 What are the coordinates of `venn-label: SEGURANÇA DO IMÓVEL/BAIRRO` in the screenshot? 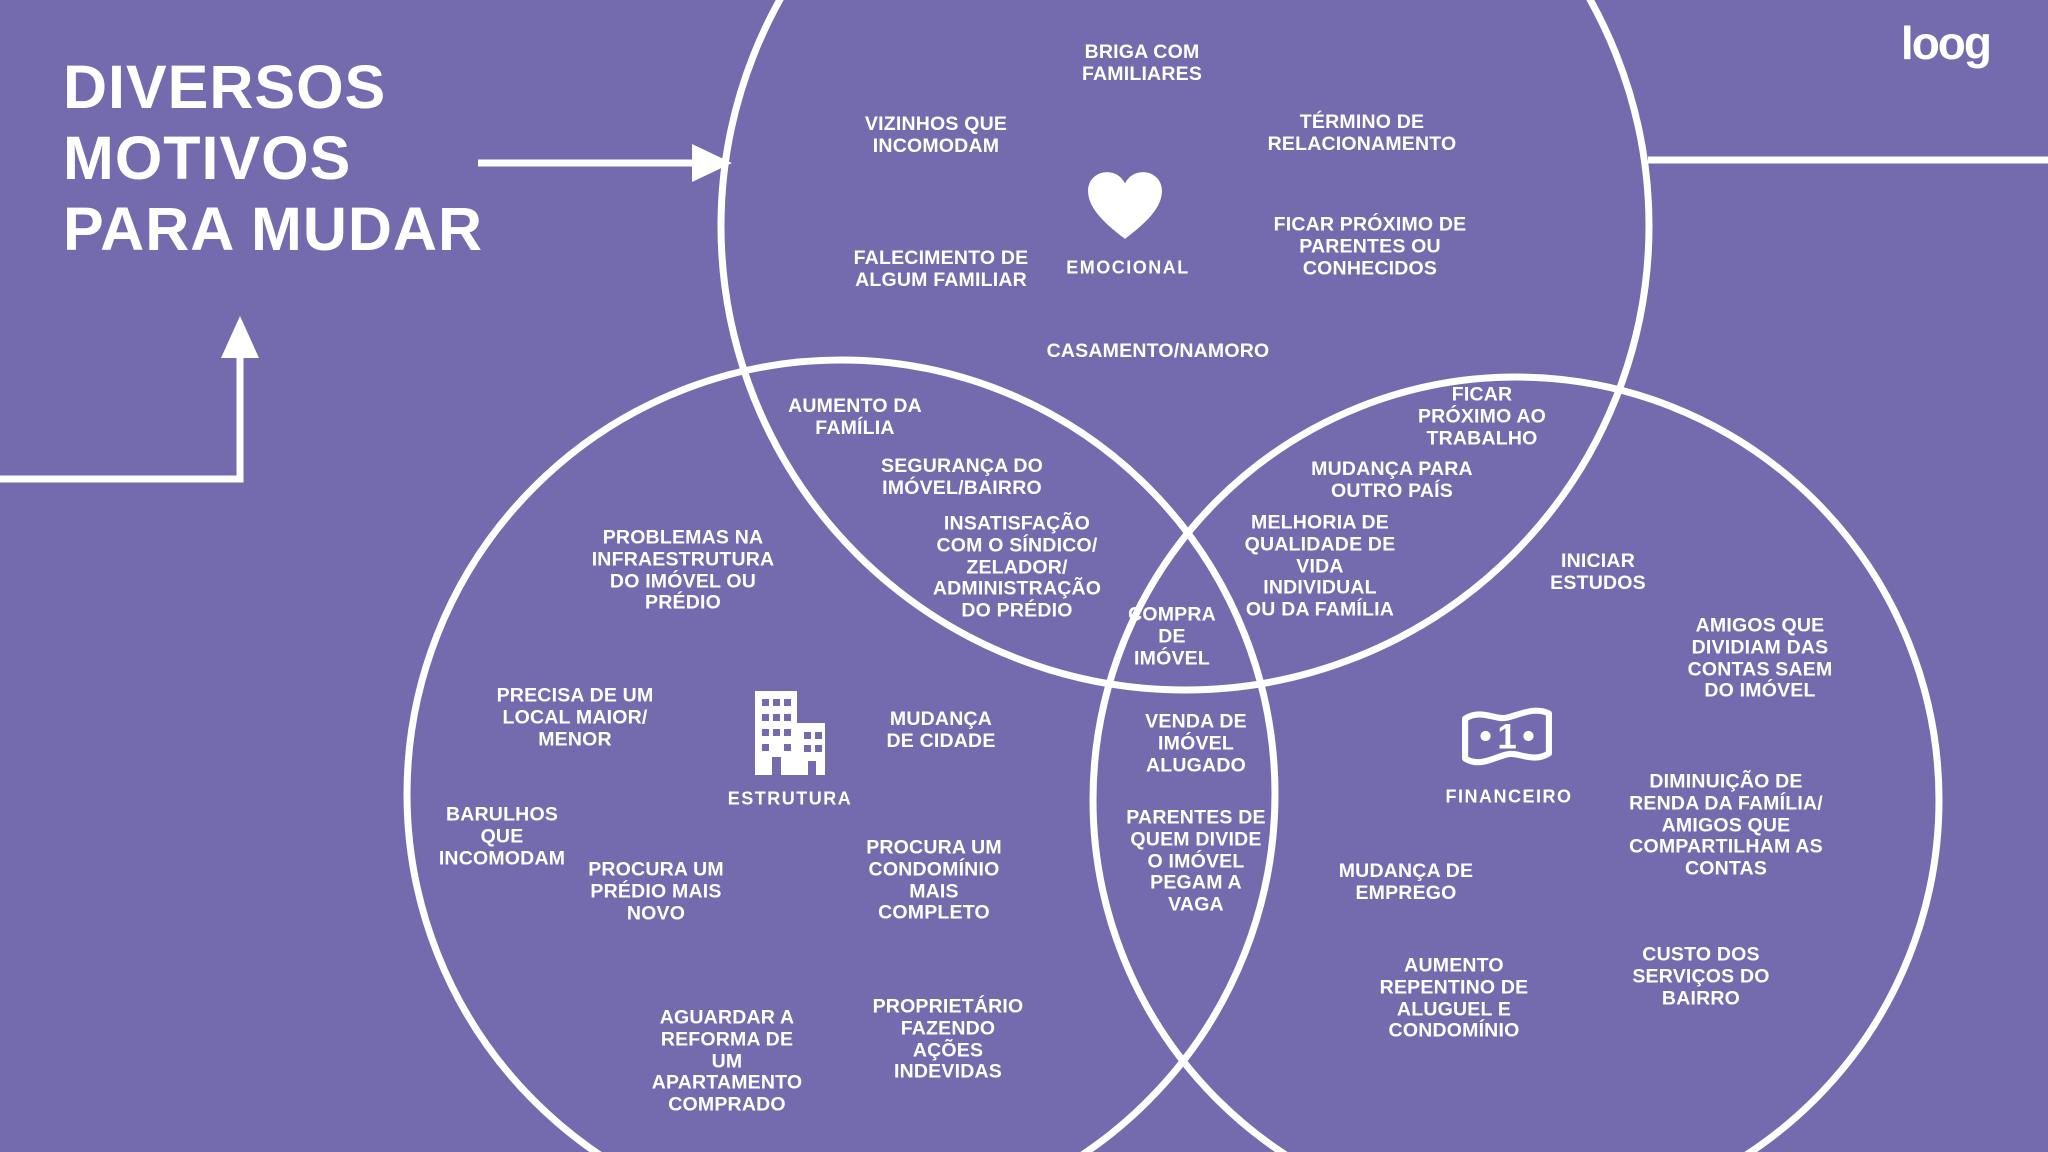 It's located at (962, 477).